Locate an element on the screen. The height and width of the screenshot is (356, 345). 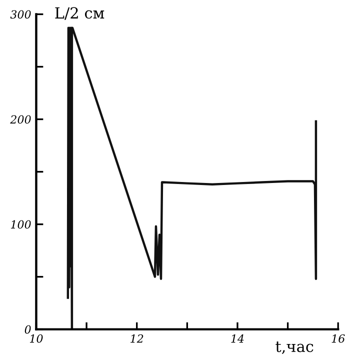
x-tick-label: 12 is located at coordinates (137, 338).